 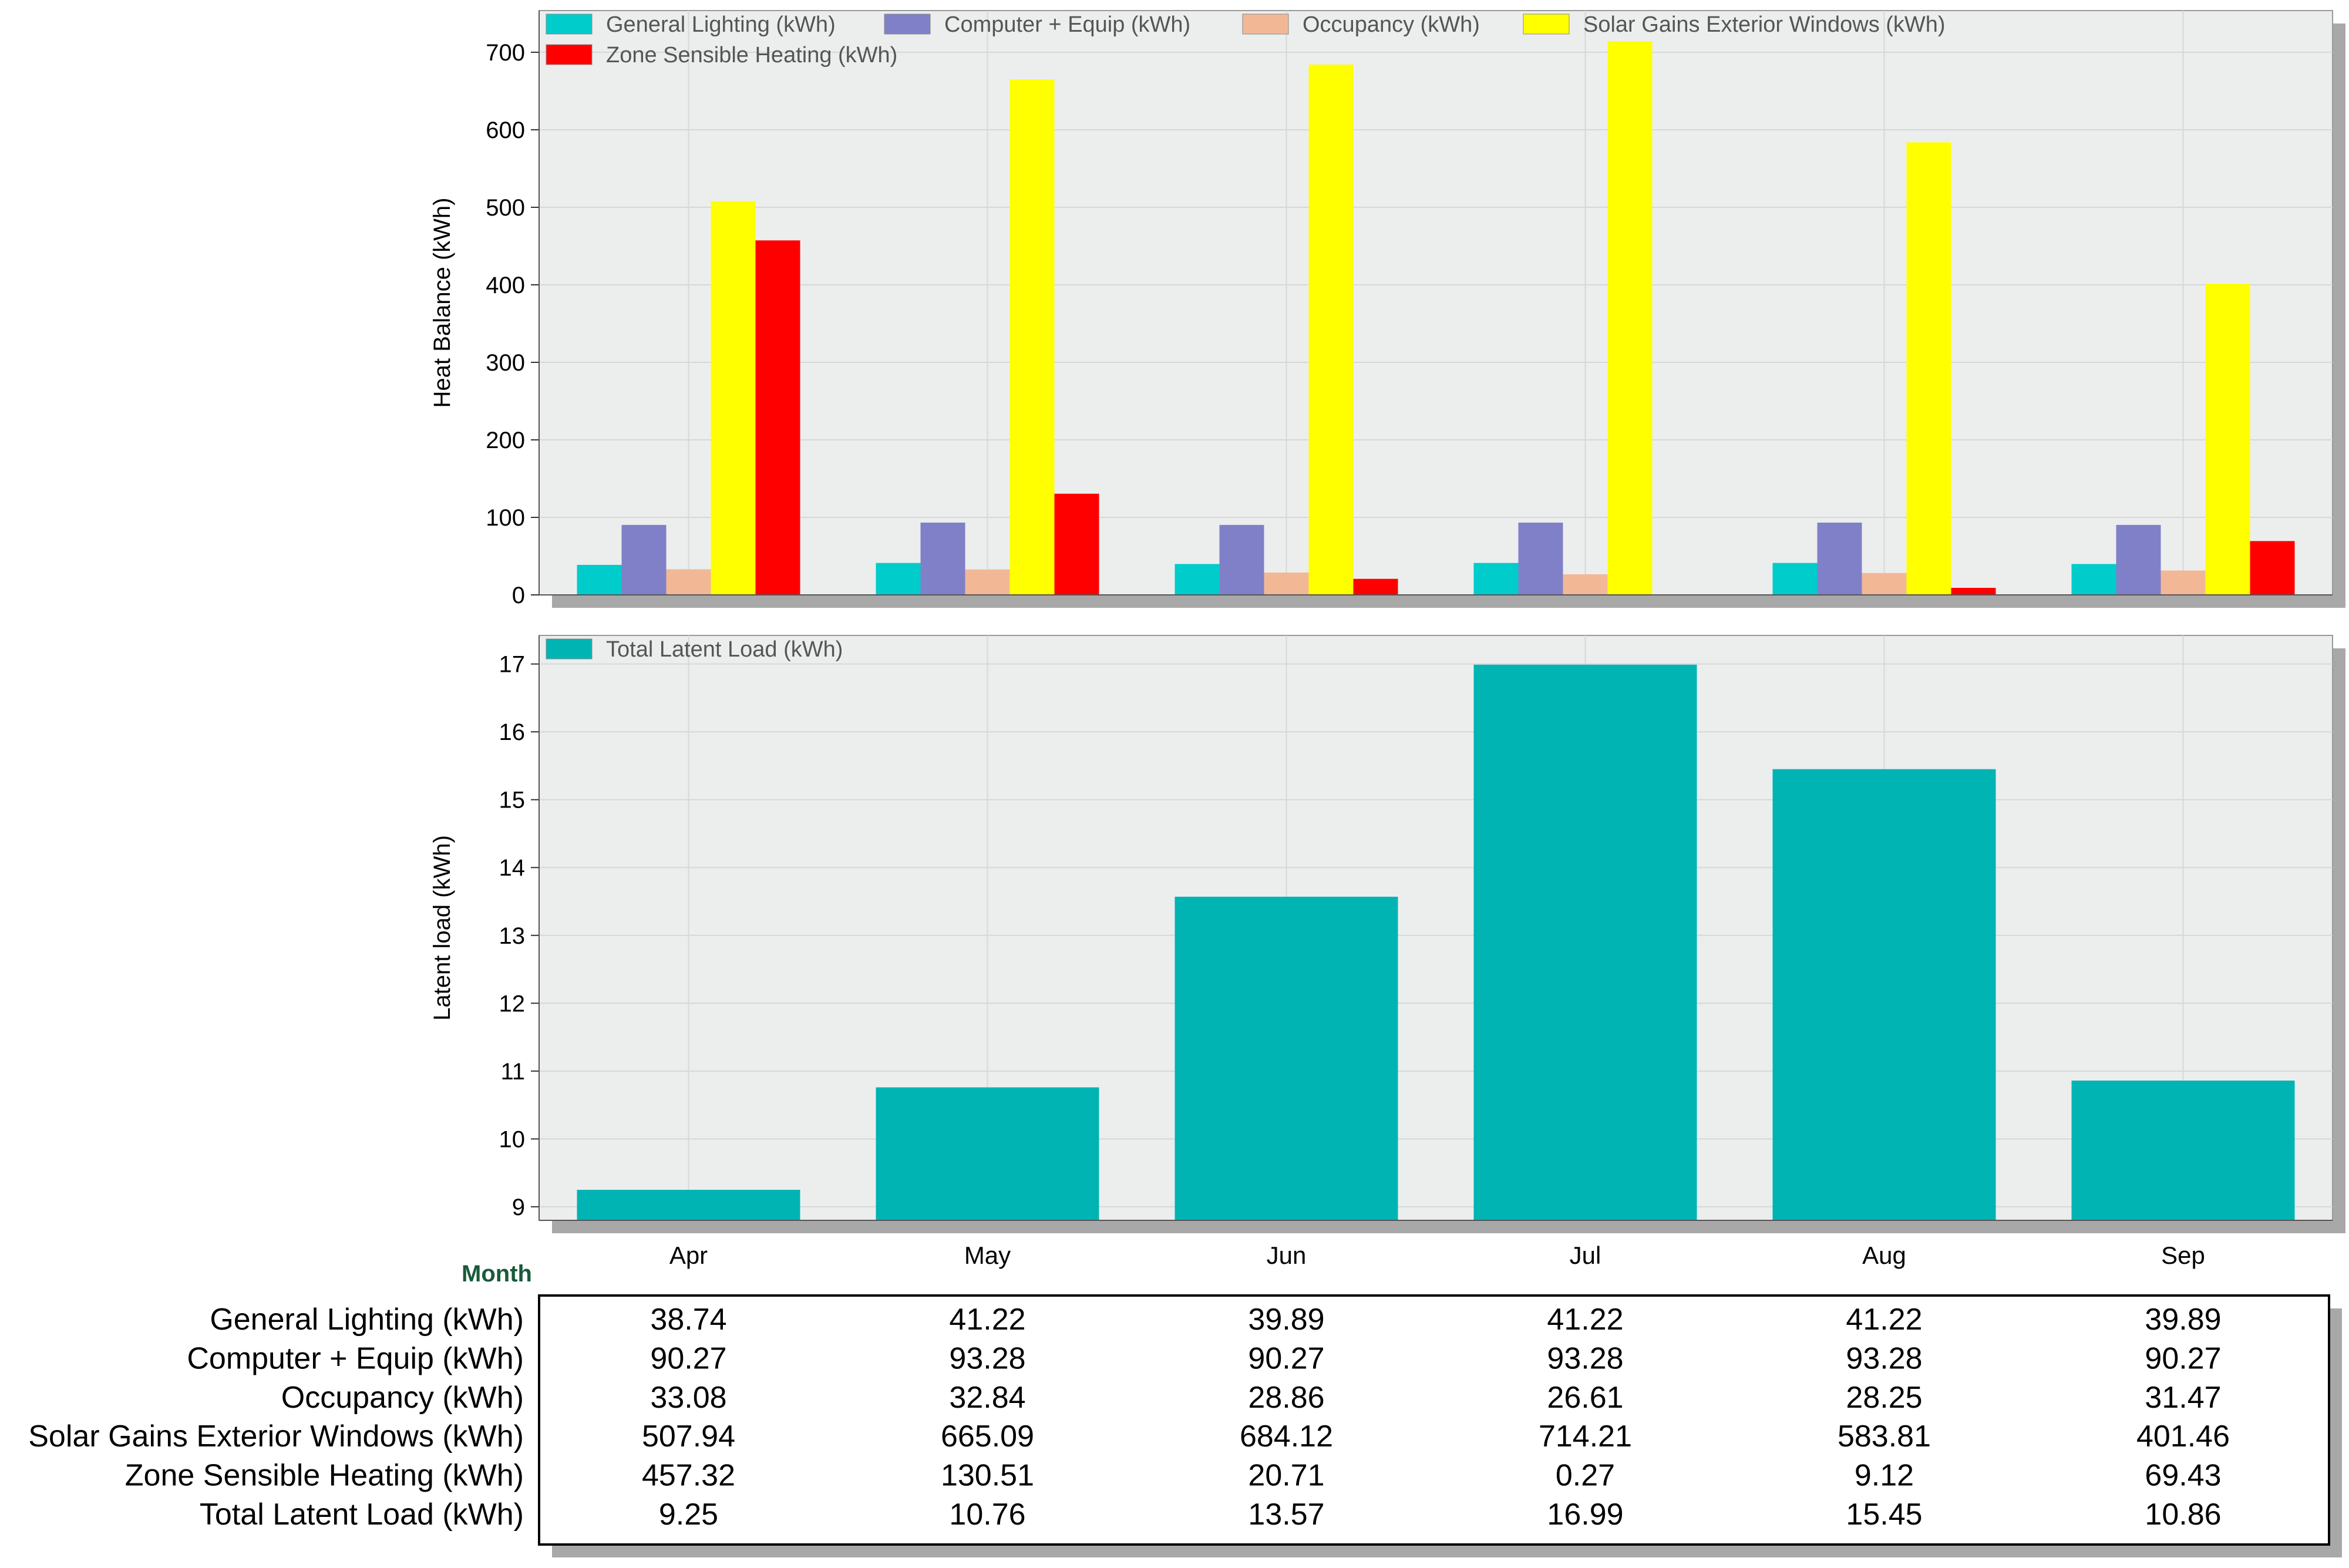 I want to click on table-cell: 15.45, so click(x=1884, y=1515).